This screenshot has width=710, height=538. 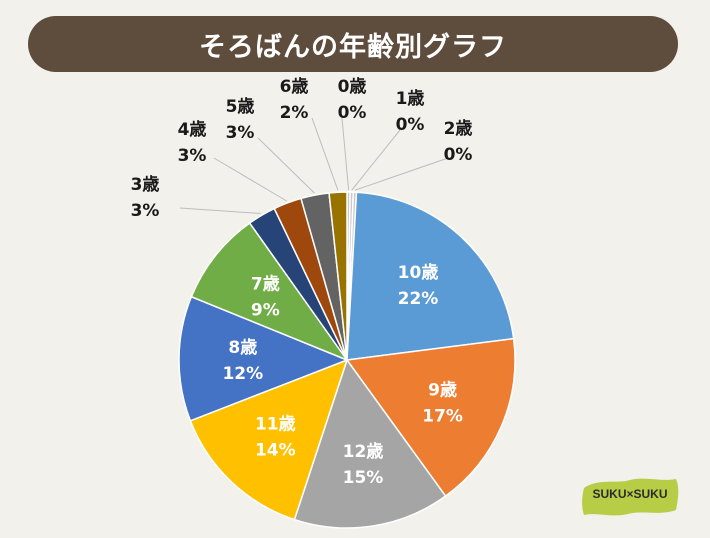 What do you see at coordinates (418, 299) in the screenshot?
I see `slice-pct-10sai: 22%` at bounding box center [418, 299].